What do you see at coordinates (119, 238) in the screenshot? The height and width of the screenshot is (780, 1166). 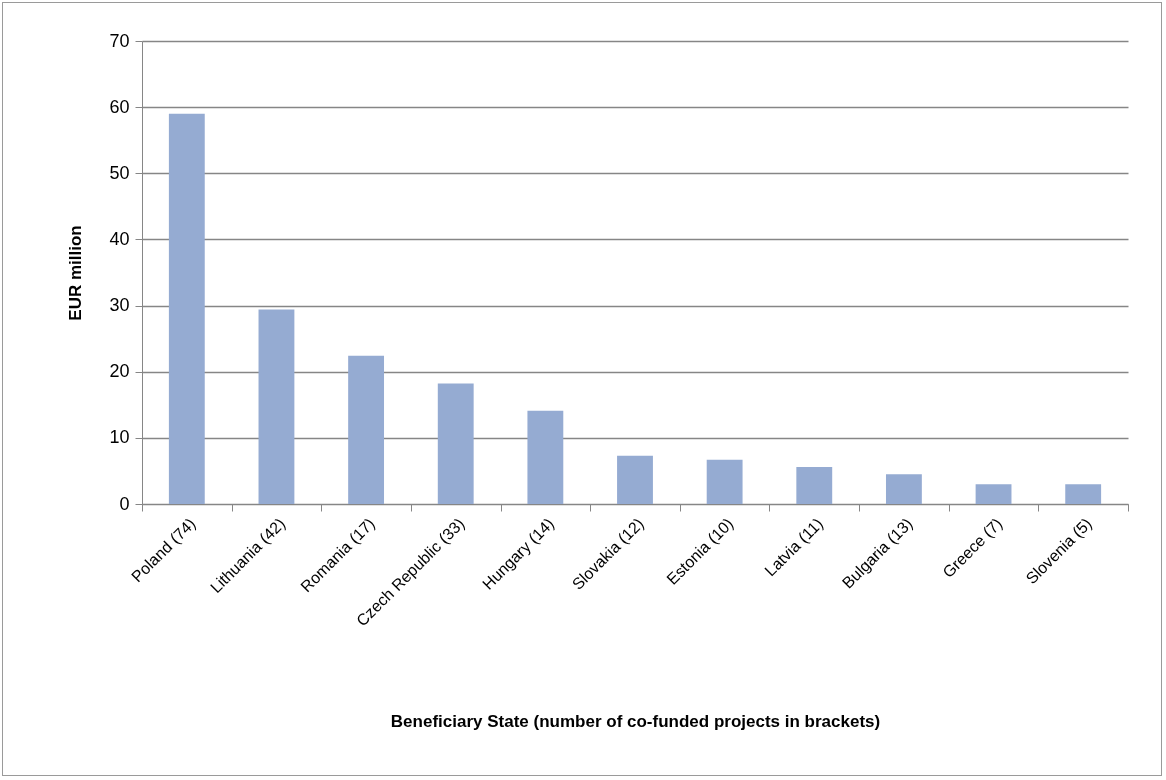 I see `y-tick-label: 40` at bounding box center [119, 238].